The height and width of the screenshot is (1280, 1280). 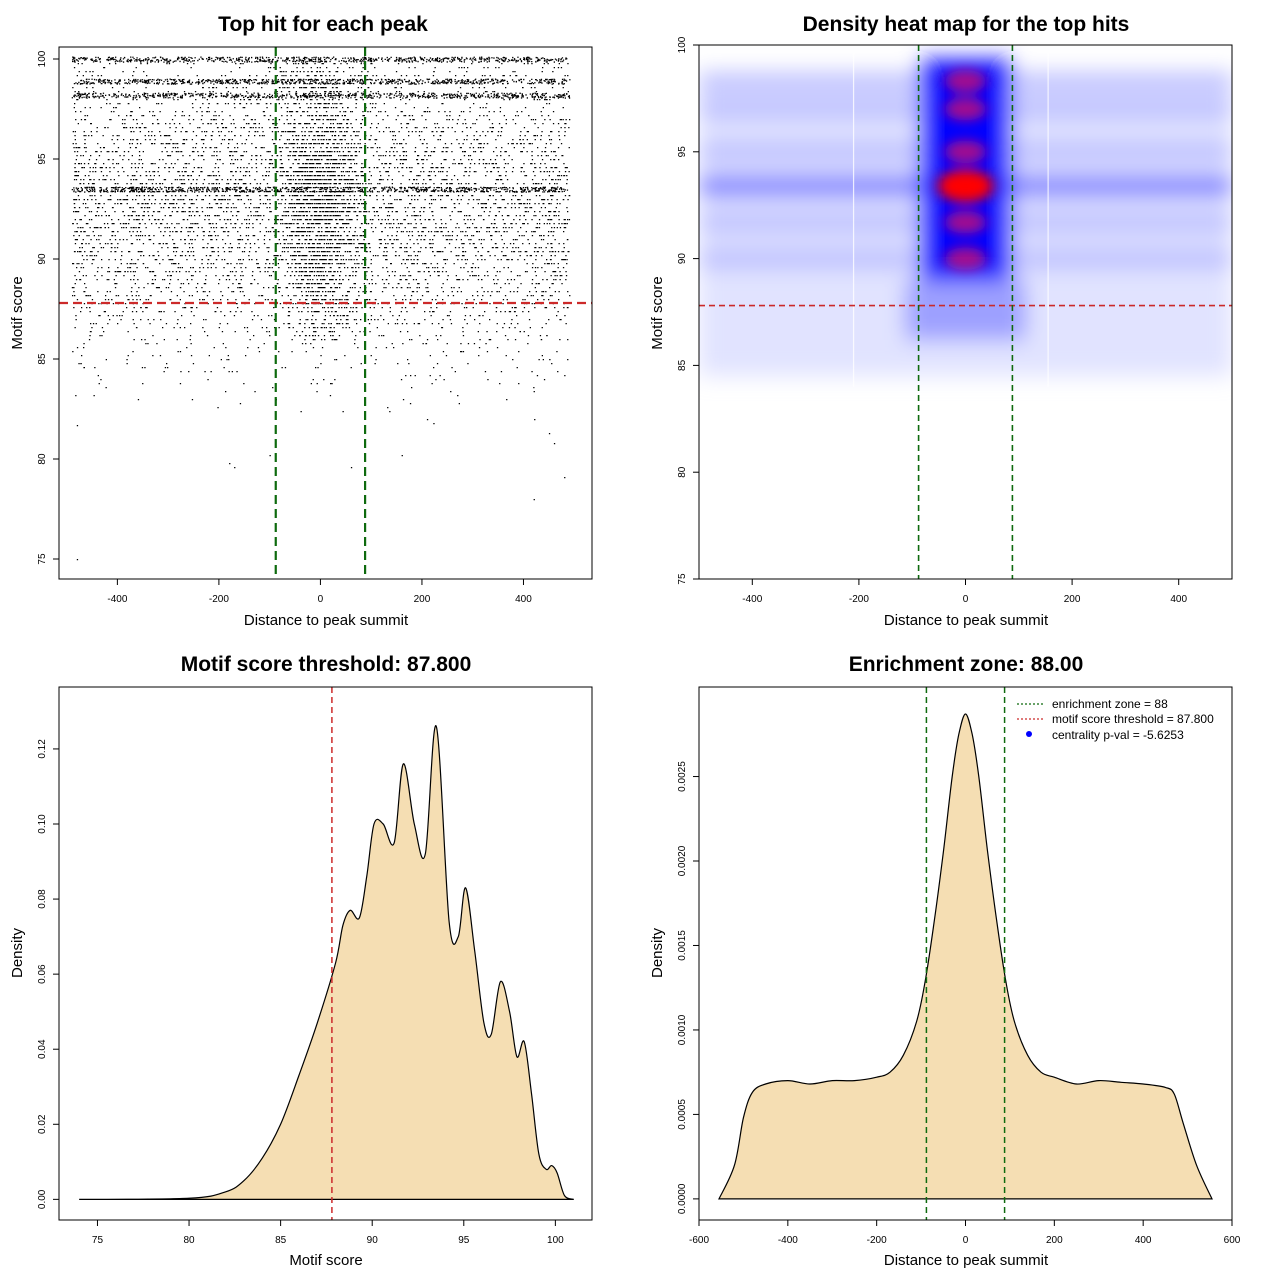 I want to click on score-density-area, so click(x=326, y=962).